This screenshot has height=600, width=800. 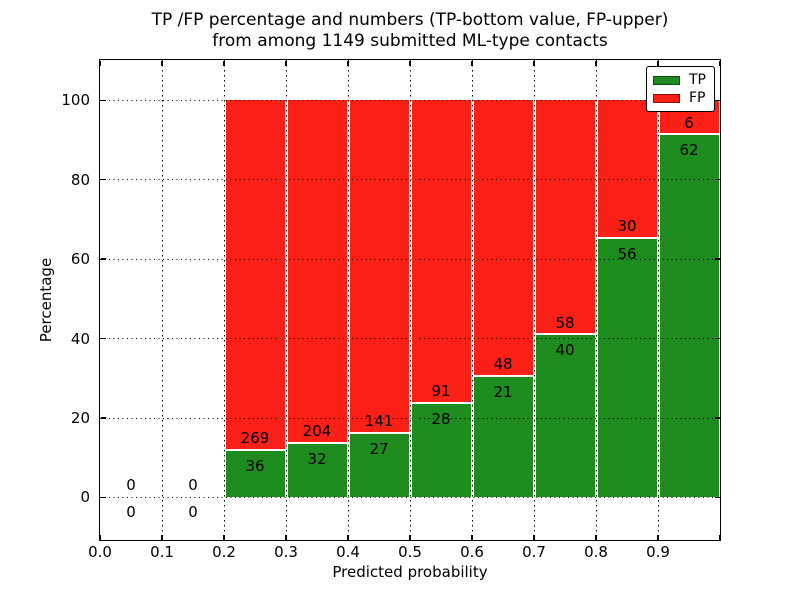 What do you see at coordinates (75, 100) in the screenshot?
I see `y-tick-label: 100` at bounding box center [75, 100].